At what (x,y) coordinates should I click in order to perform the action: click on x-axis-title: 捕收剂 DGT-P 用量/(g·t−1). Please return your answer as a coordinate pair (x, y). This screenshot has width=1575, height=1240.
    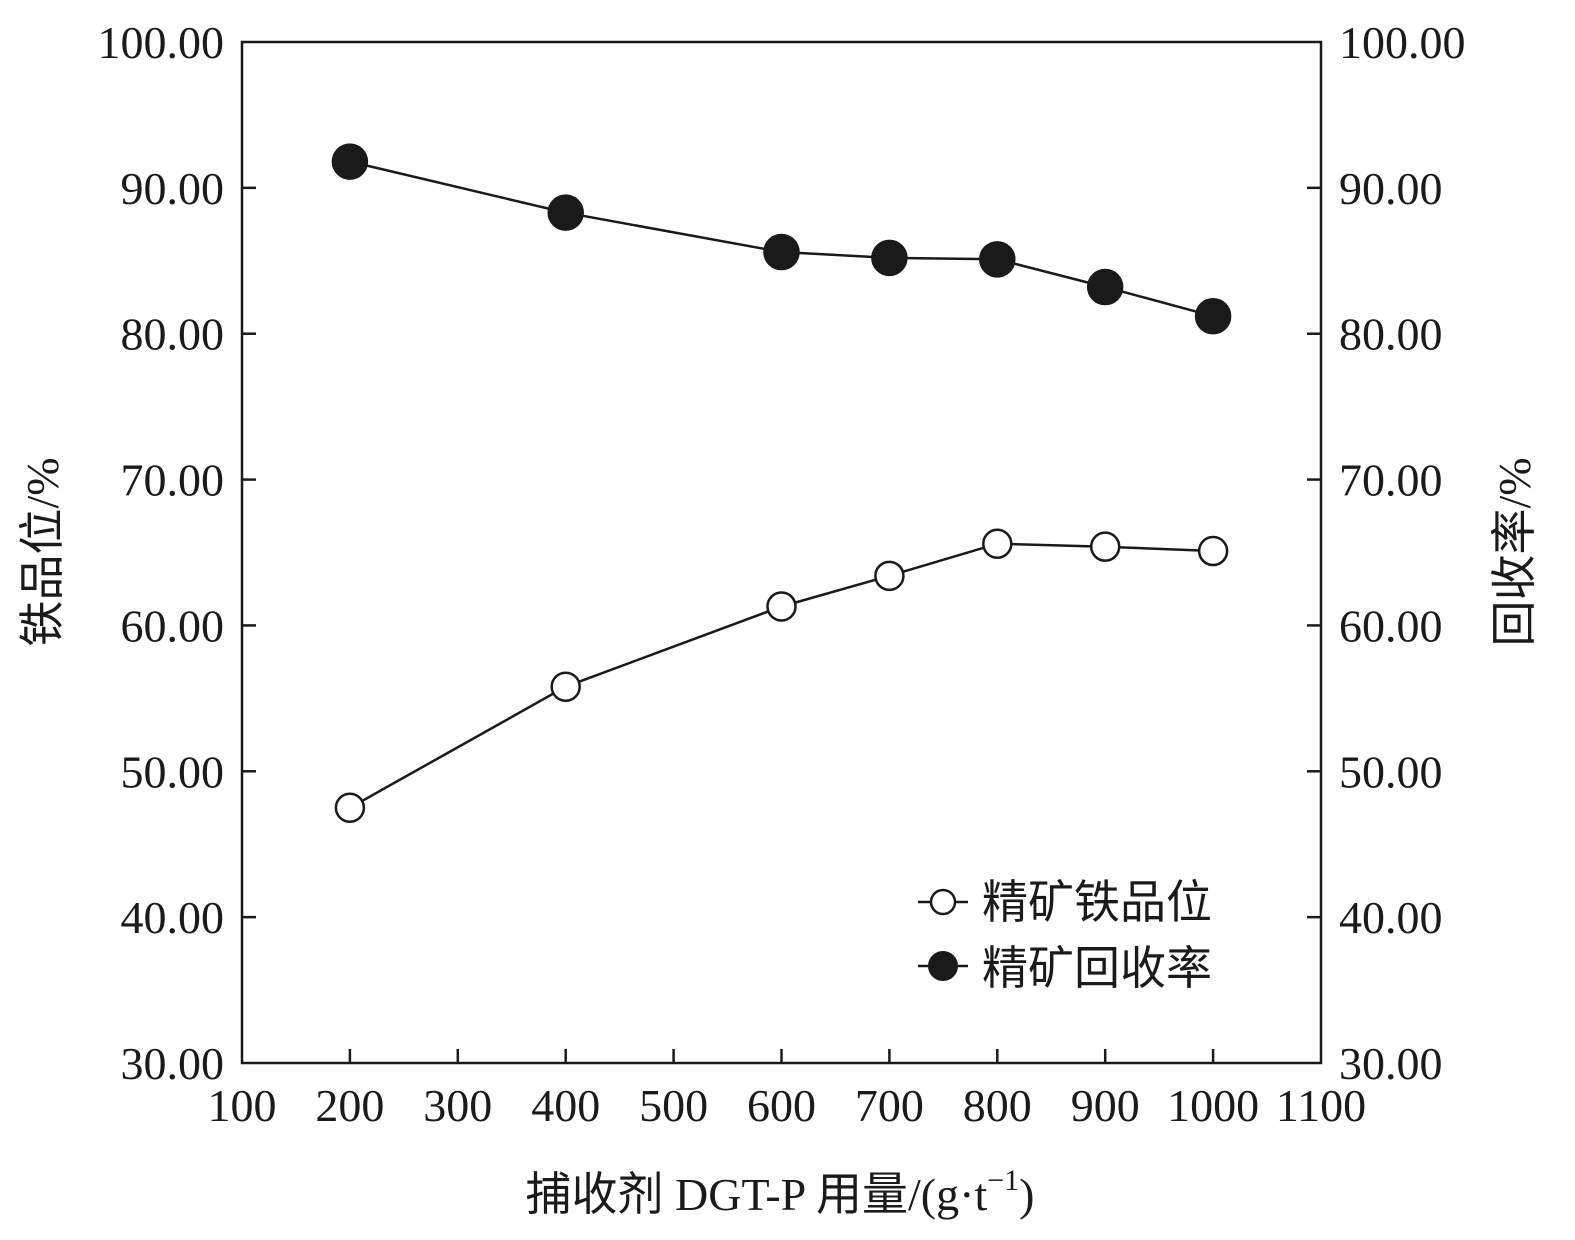
    Looking at the image, I should click on (780, 1192).